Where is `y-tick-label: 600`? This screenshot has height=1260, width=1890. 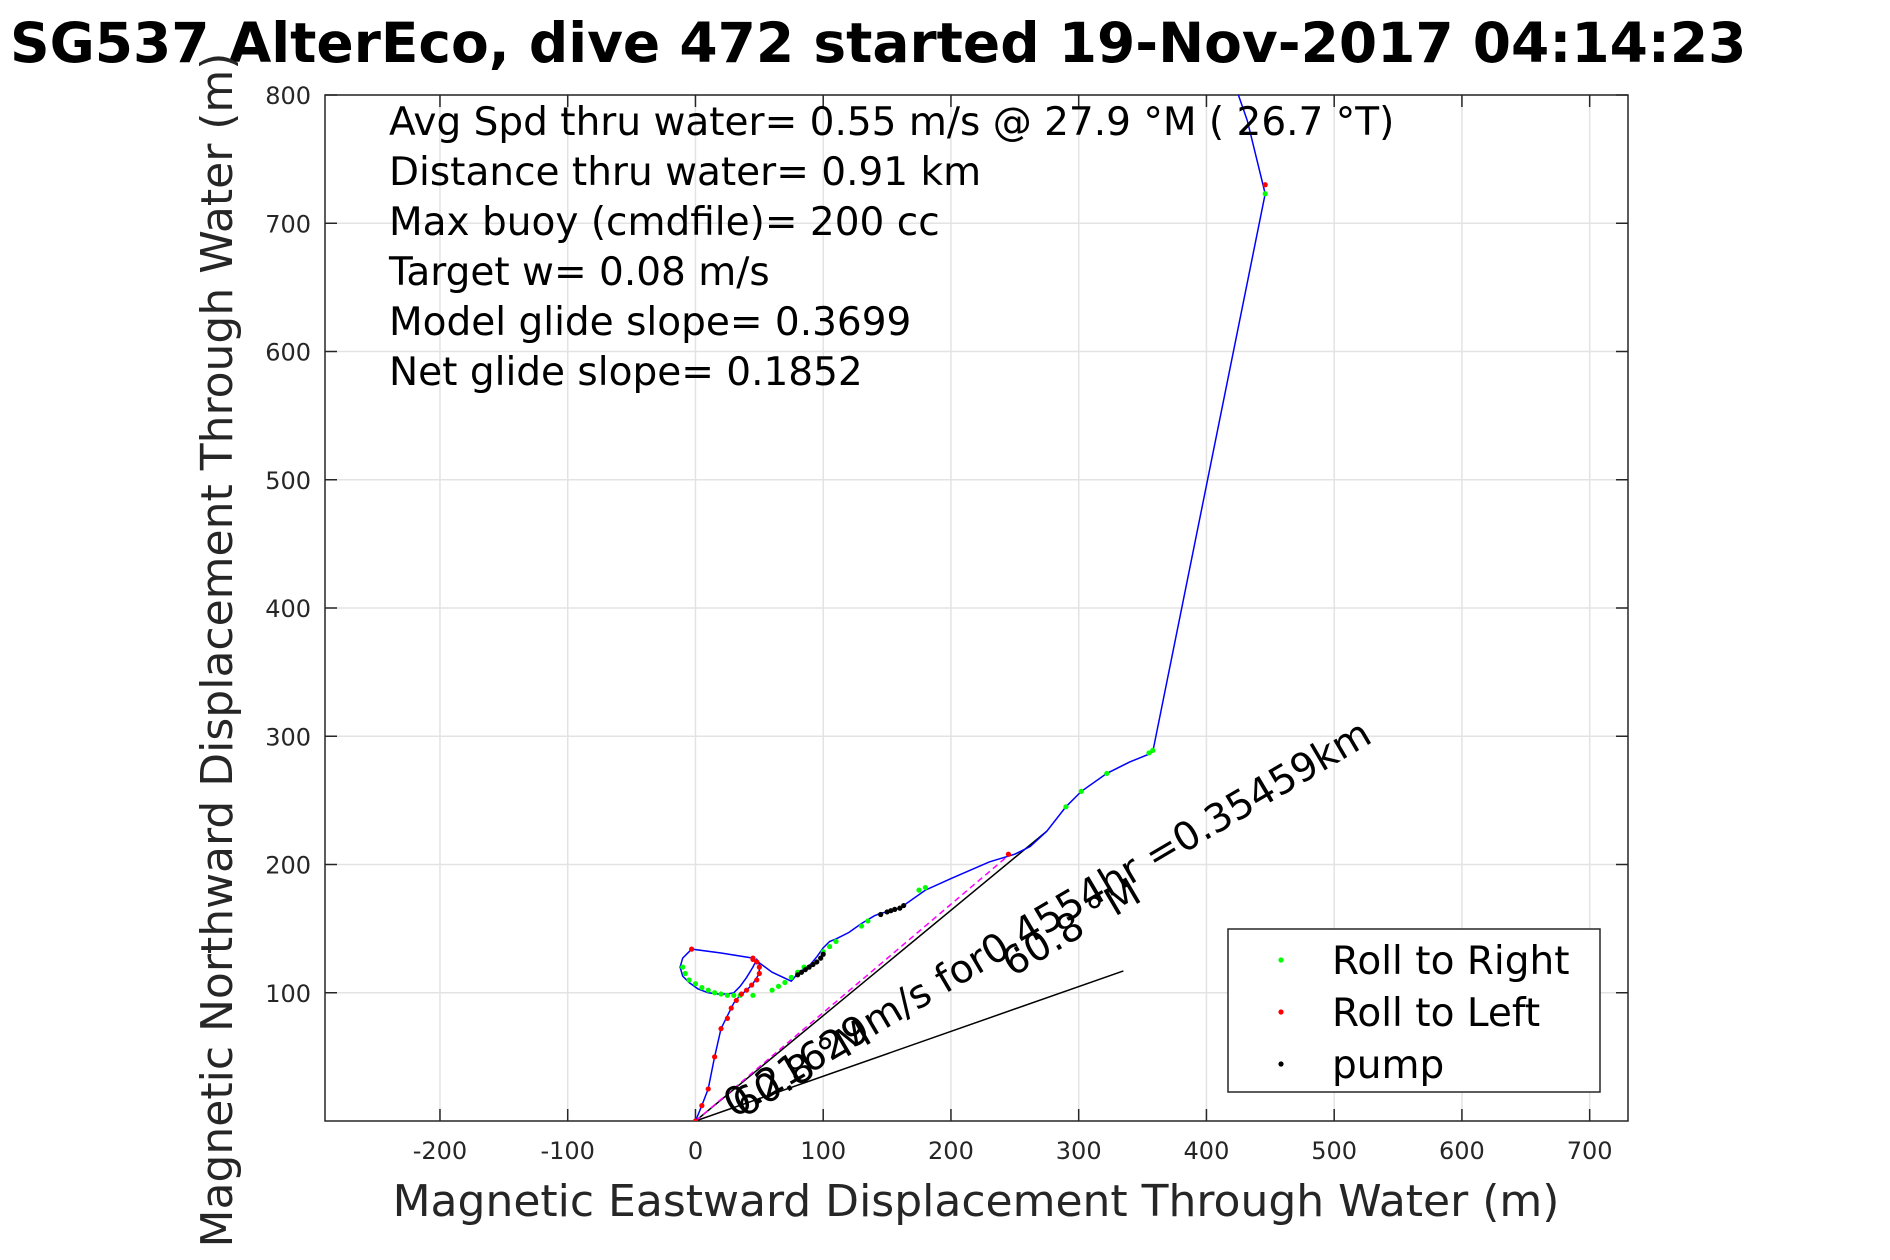 y-tick-label: 600 is located at coordinates (288, 353).